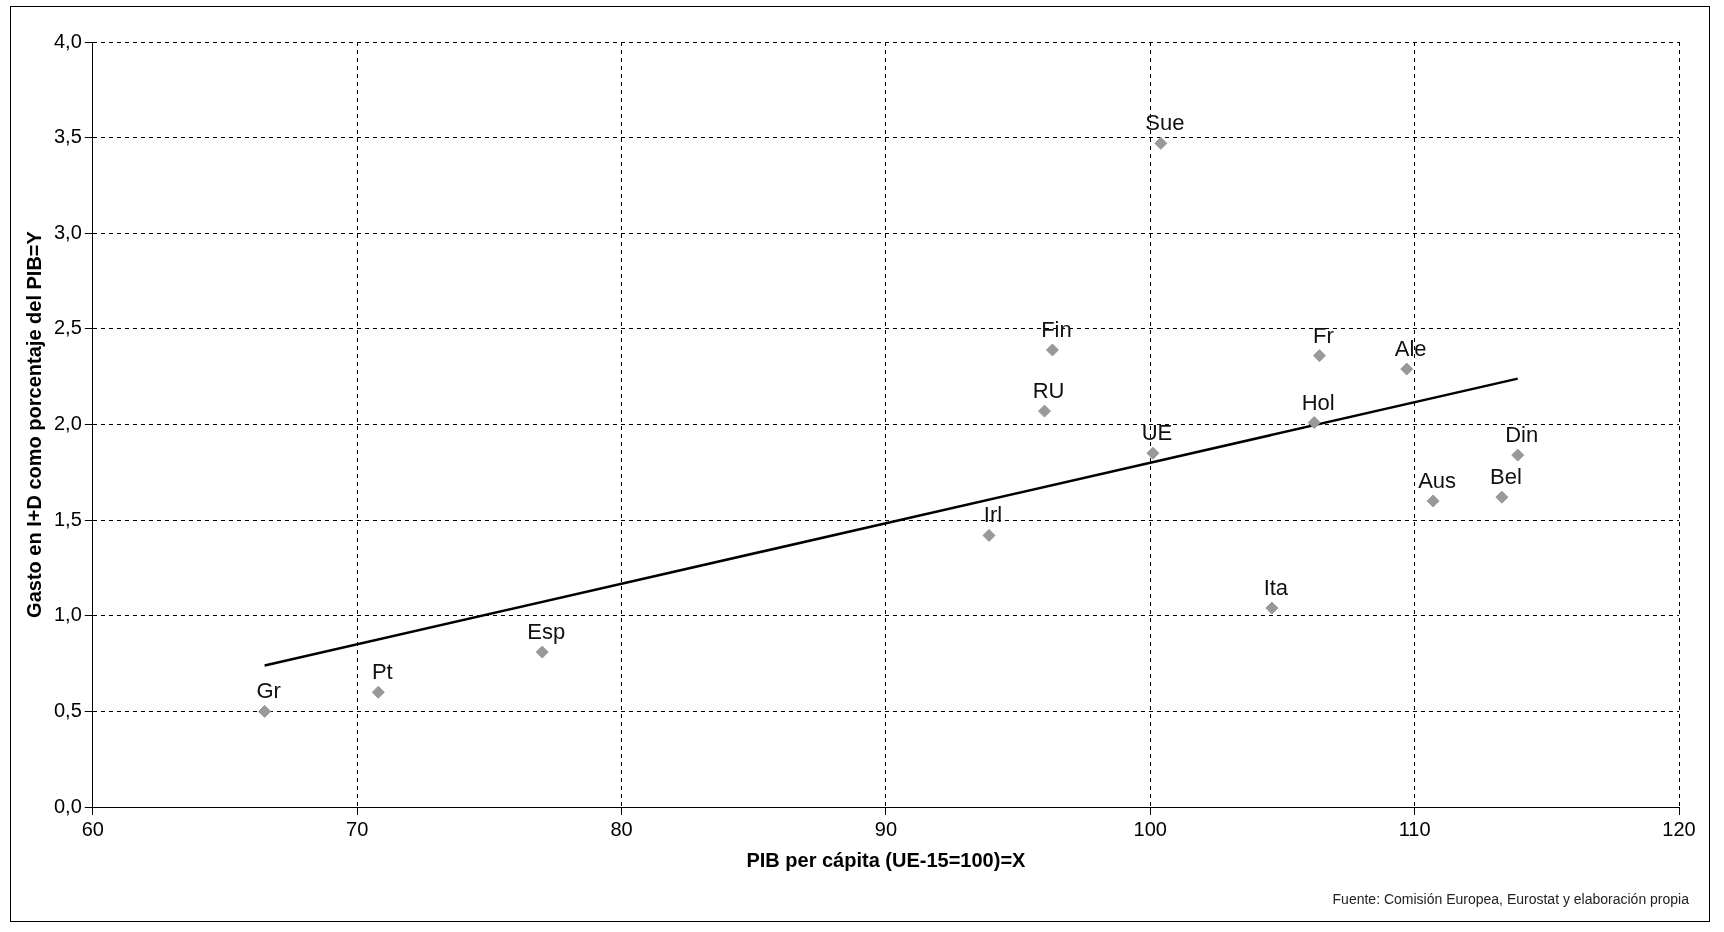  Describe the element at coordinates (92, 828) in the screenshot. I see `x-tick-label: 60` at that location.